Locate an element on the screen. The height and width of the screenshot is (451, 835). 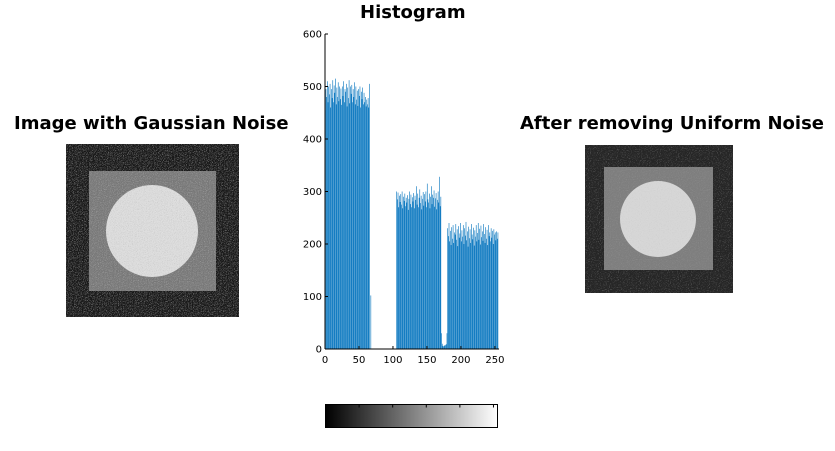
x-tick-label: 0 is located at coordinates (325, 360).